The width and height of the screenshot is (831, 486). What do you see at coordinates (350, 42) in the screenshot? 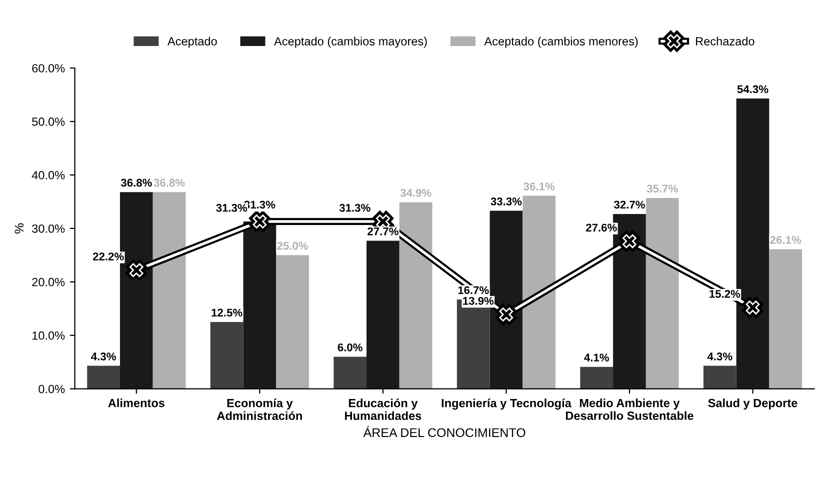
I see `legend-label: Aceptado (cambios mayores)` at bounding box center [350, 42].